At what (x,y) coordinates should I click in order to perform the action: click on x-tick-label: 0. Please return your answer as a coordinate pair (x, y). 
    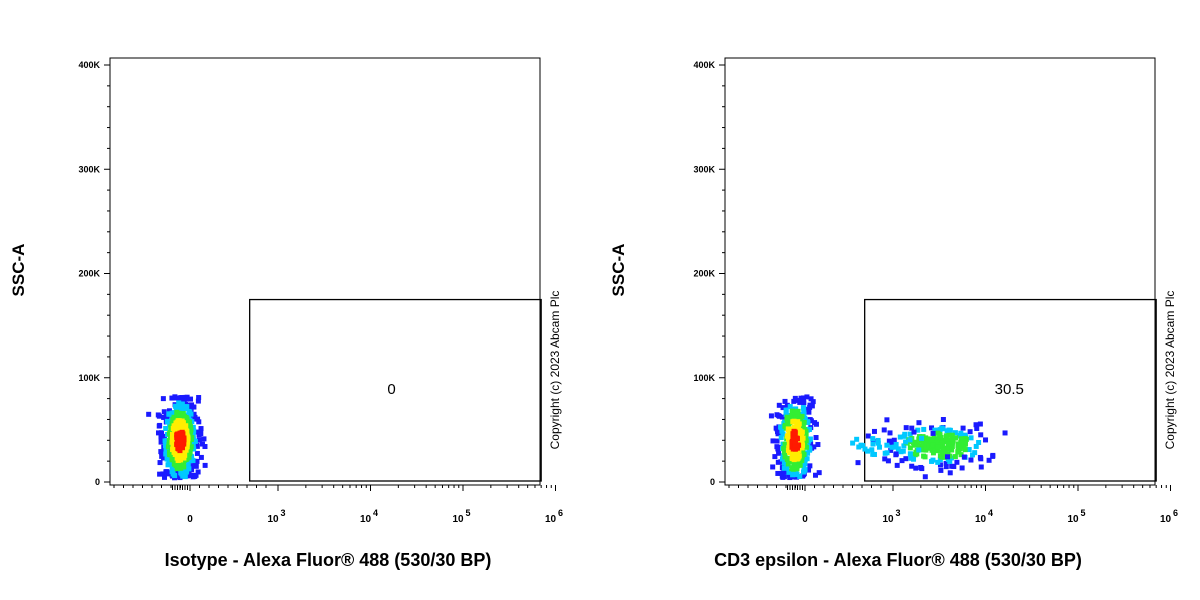
    Looking at the image, I should click on (190, 519).